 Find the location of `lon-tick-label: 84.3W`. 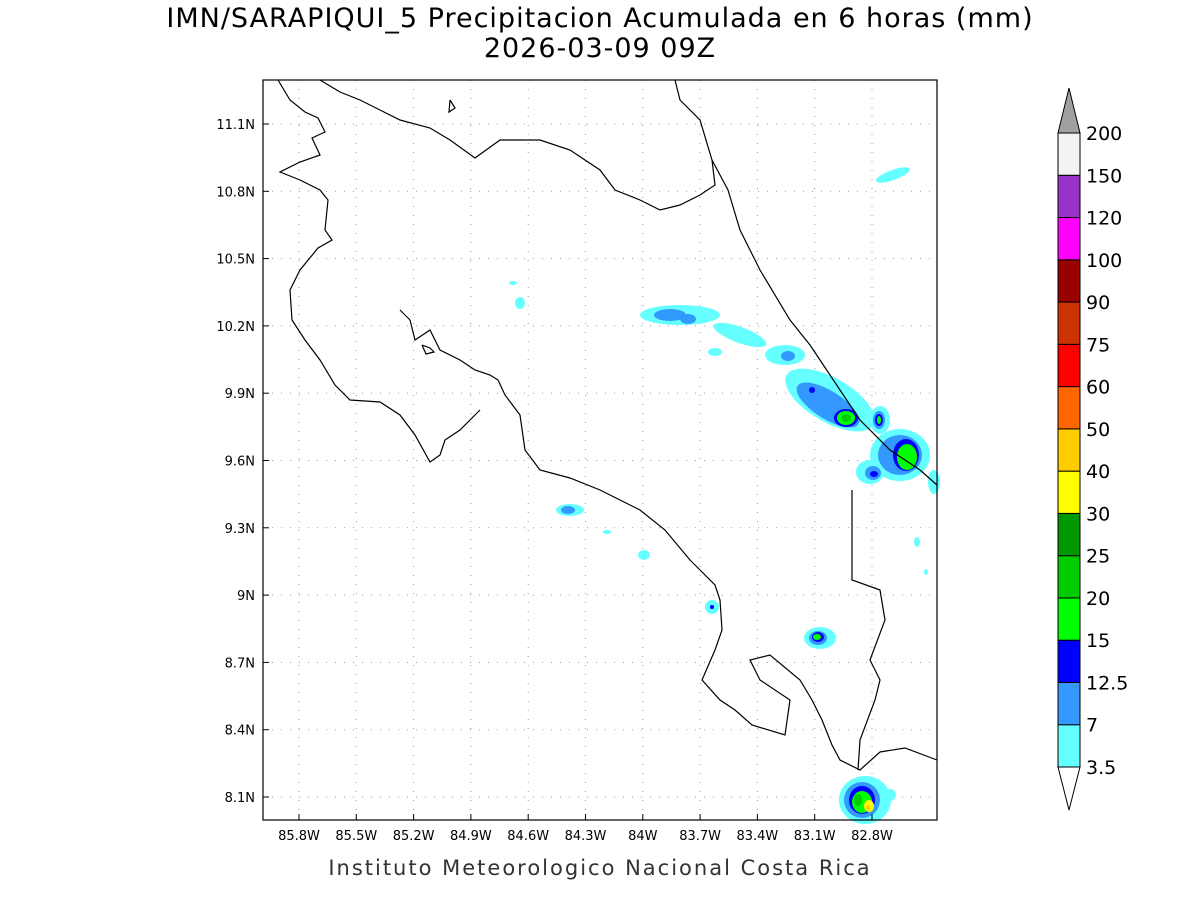

lon-tick-label: 84.3W is located at coordinates (586, 836).